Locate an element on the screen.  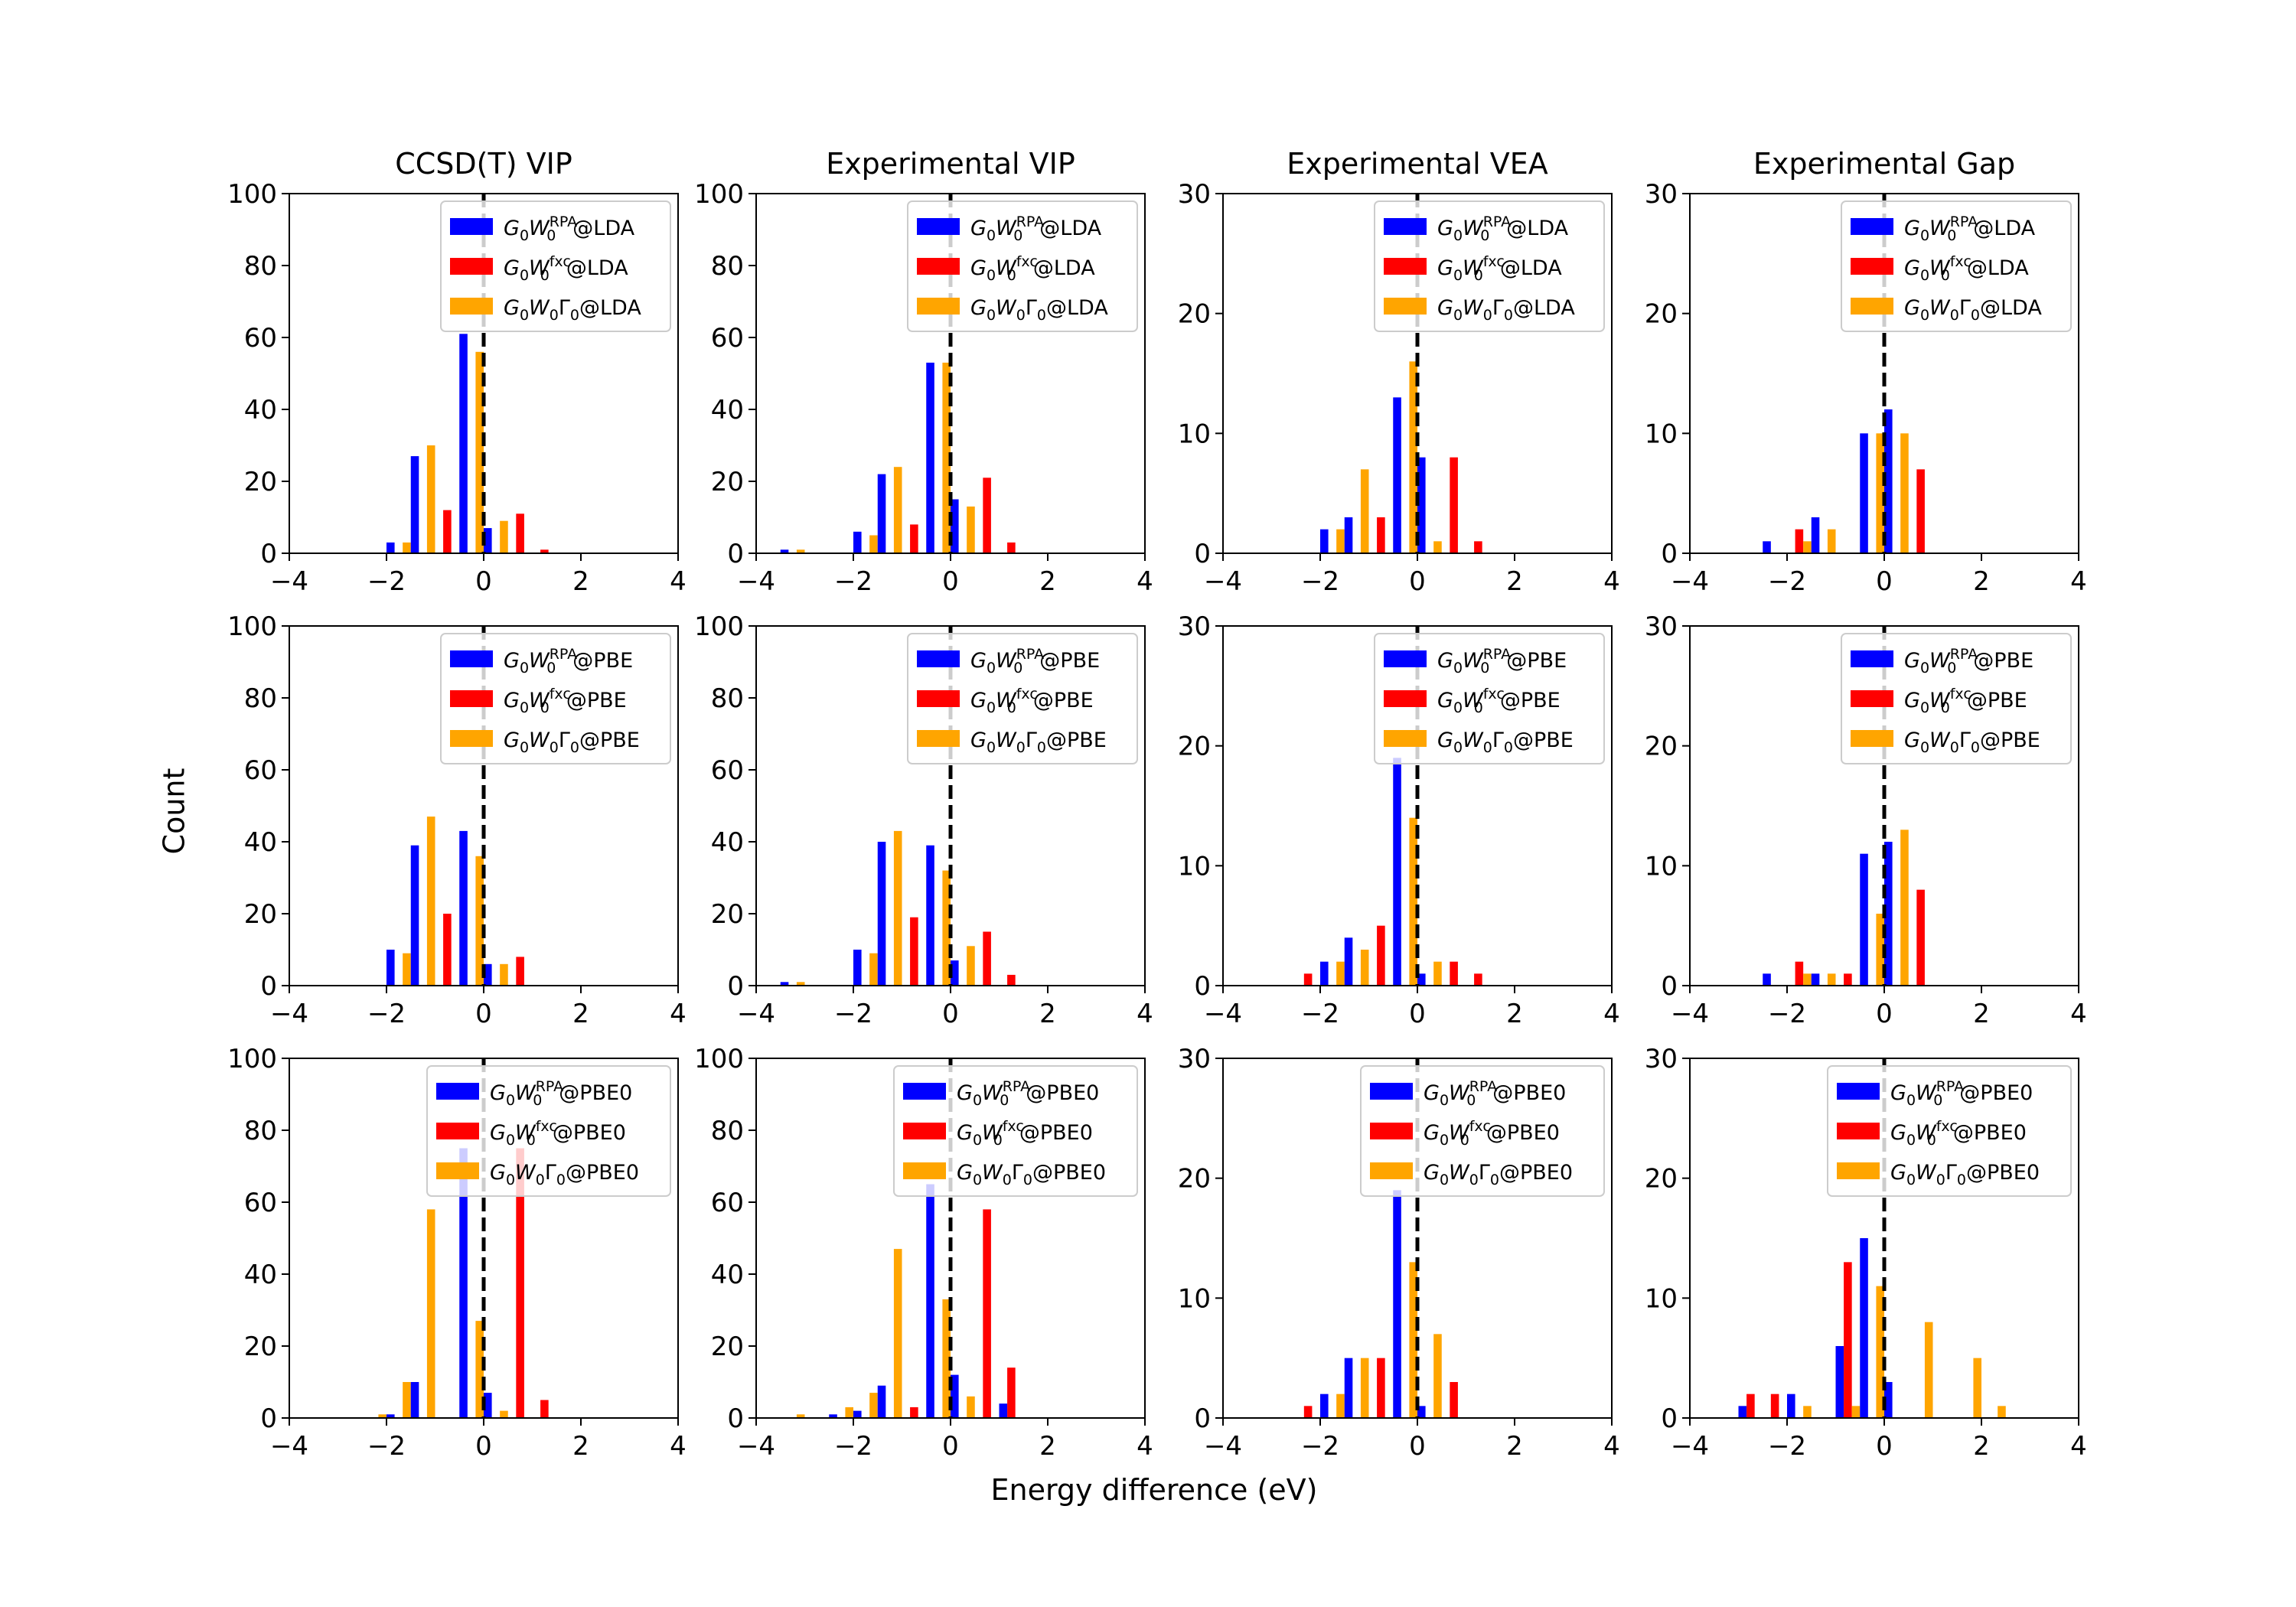
legend-label-gamma: G0W0Γ0@PBE is located at coordinates (1972, 742).